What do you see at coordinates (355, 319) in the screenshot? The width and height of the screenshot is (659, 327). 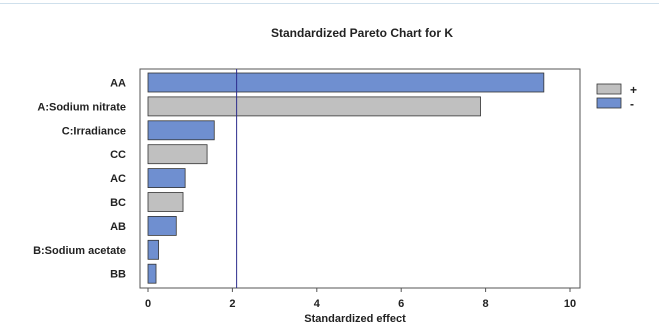 I see `x-axis-label: Standardized effect` at bounding box center [355, 319].